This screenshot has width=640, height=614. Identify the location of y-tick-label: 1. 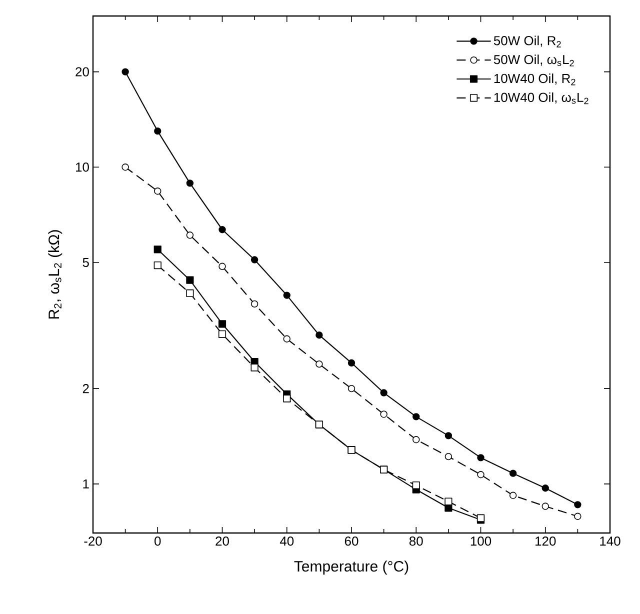
(86, 483).